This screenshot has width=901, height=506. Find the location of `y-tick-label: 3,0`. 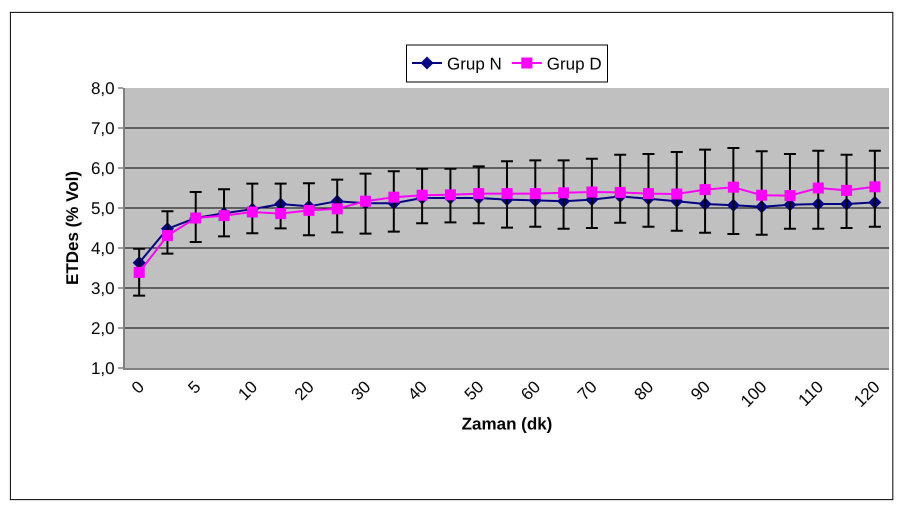

y-tick-label: 3,0 is located at coordinates (102, 288).